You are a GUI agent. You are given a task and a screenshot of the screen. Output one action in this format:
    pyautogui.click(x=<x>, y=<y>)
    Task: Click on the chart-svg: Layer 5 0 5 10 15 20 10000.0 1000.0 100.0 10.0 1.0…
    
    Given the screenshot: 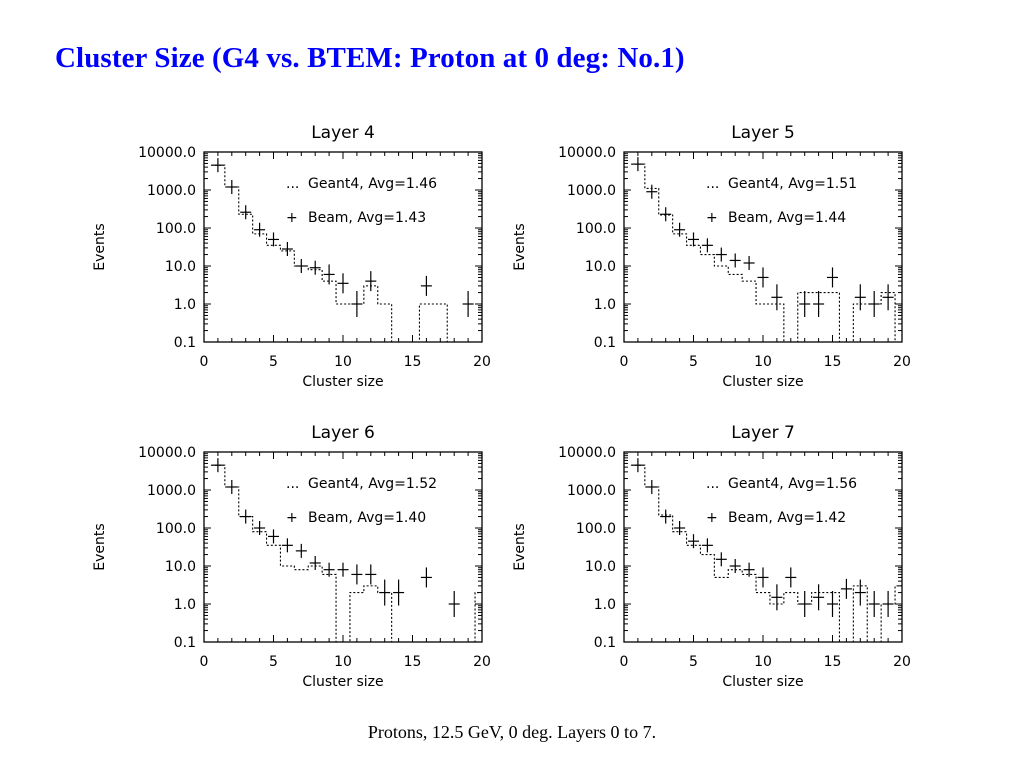 What is the action you would take?
    pyautogui.click(x=711, y=256)
    